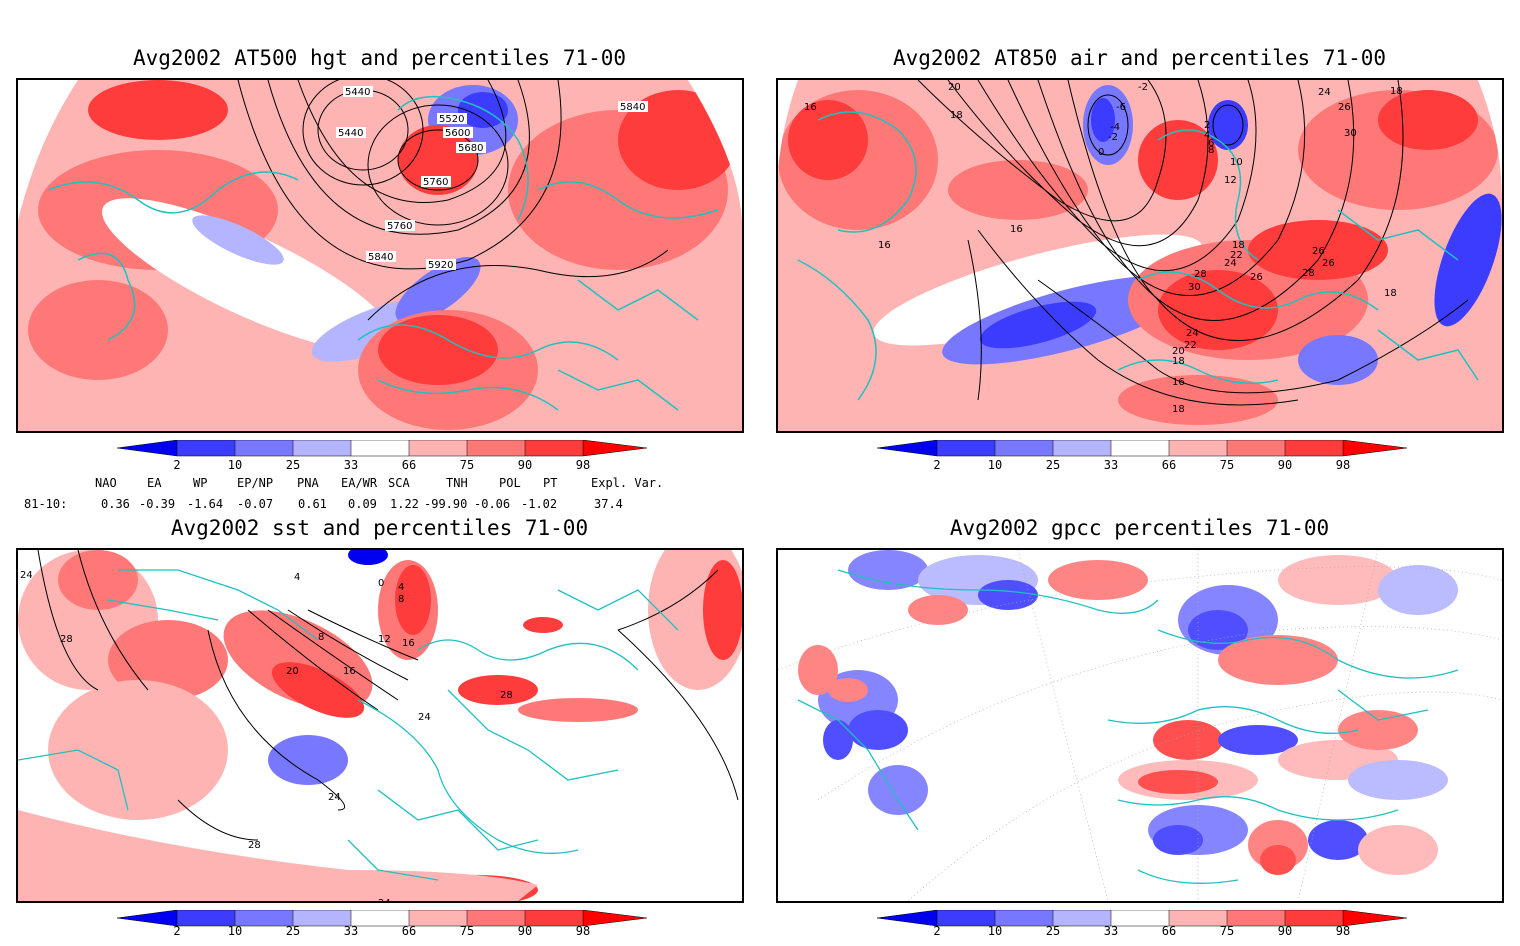 The width and height of the screenshot is (1520, 946). What do you see at coordinates (451, 119) in the screenshot?
I see `svg-text: 5520` at bounding box center [451, 119].